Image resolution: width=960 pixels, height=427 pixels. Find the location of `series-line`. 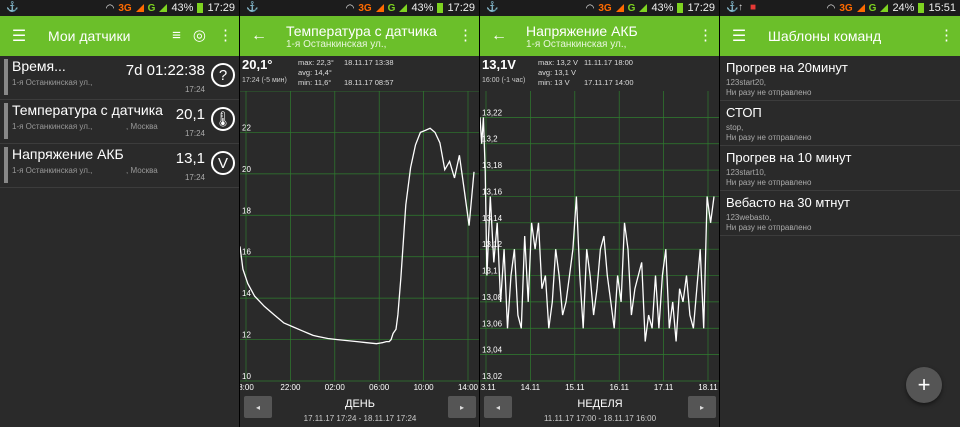

series-line is located at coordinates (357, 236).